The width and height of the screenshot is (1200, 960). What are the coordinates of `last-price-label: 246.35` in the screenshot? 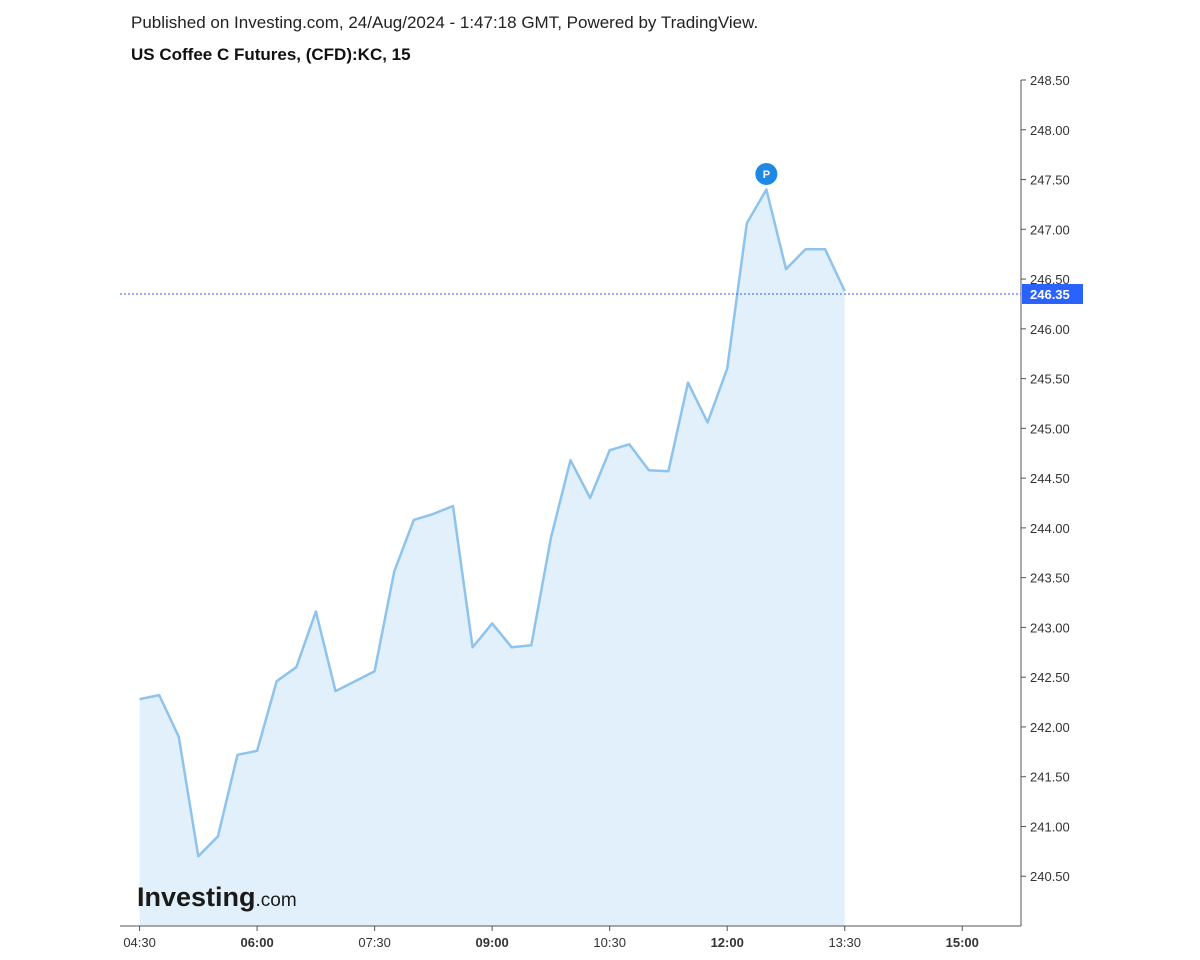 It's located at (1050, 294).